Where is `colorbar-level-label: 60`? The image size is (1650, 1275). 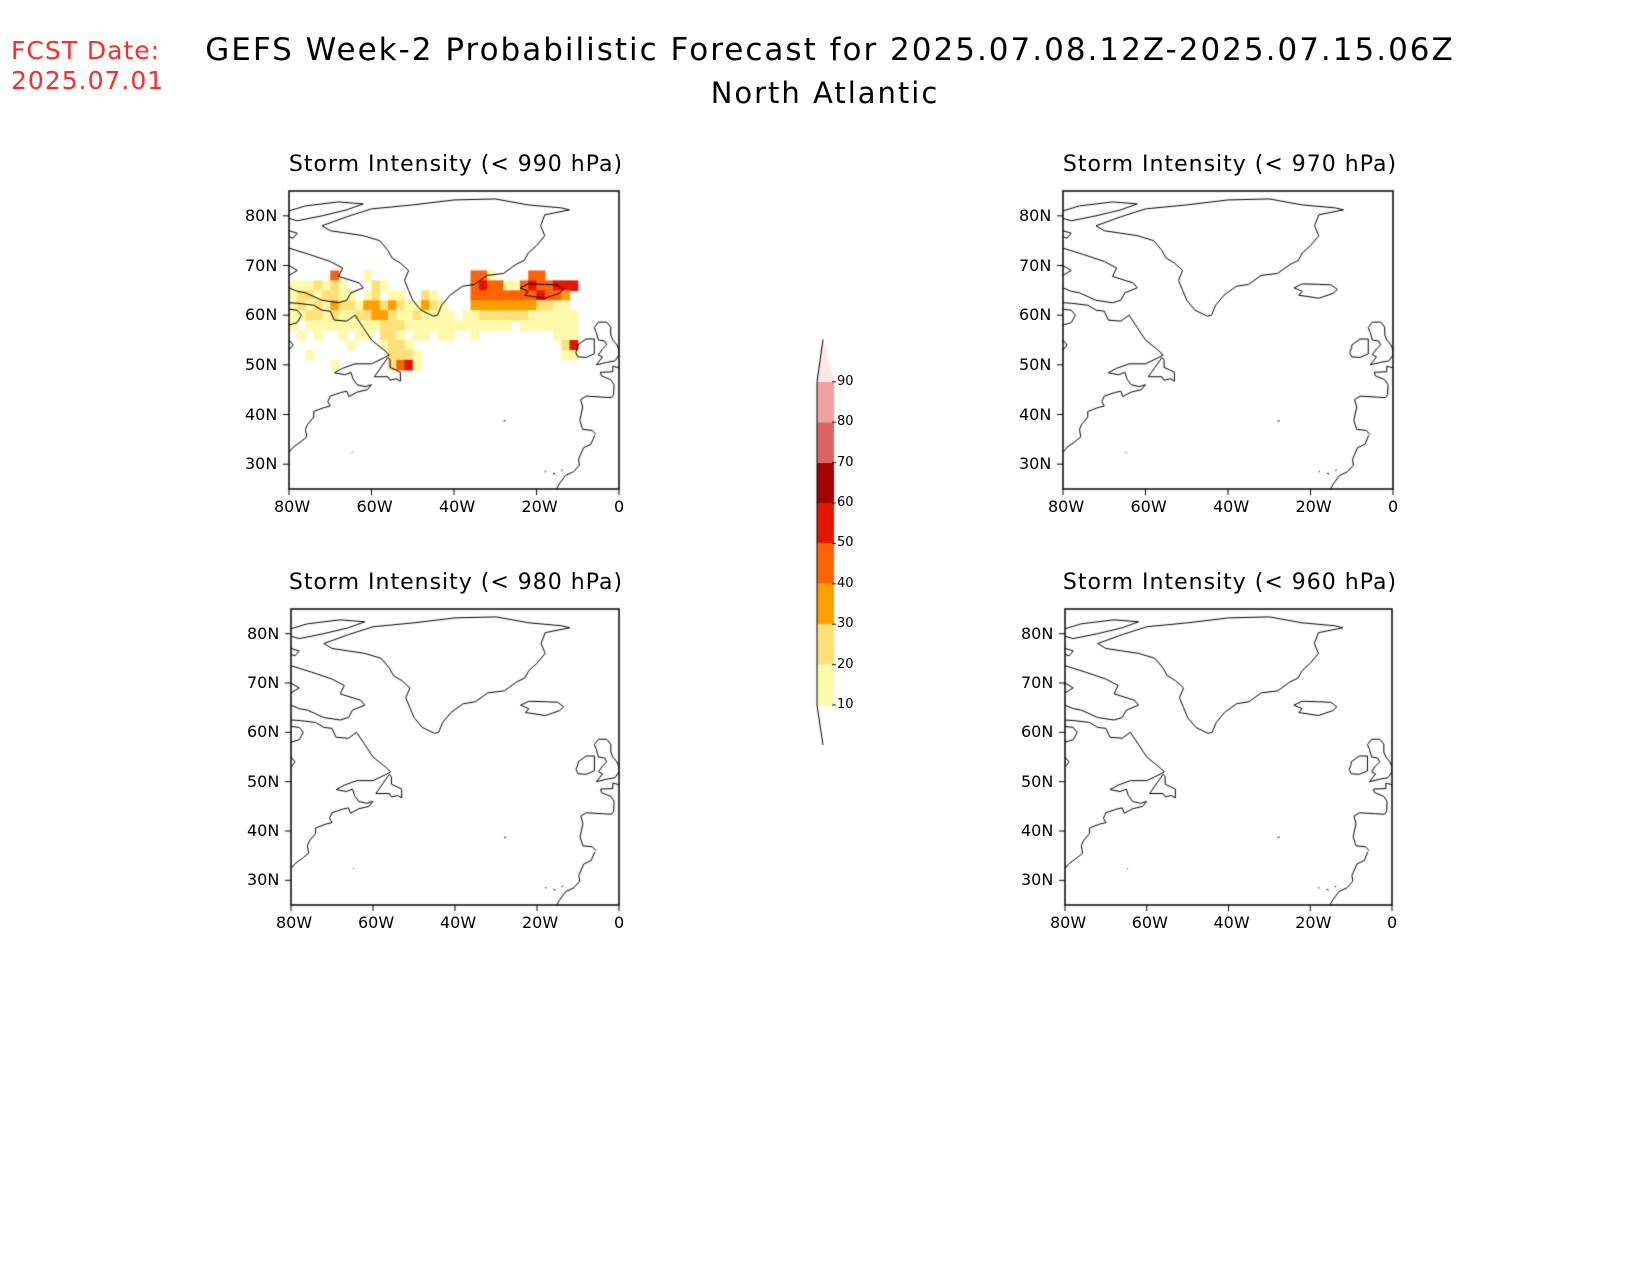 colorbar-level-label: 60 is located at coordinates (845, 502).